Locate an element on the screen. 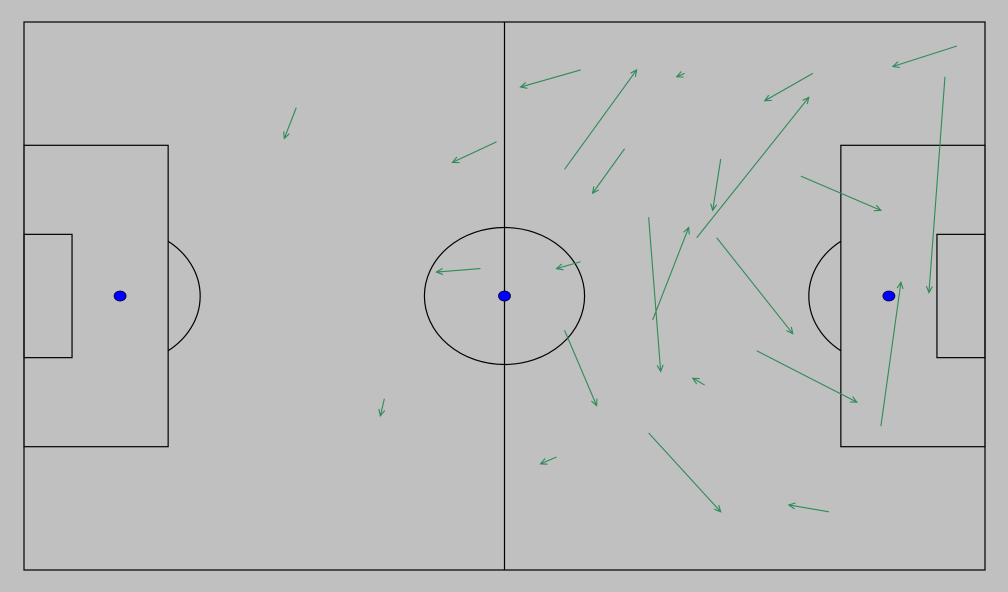  centre-spot is located at coordinates (504, 296).